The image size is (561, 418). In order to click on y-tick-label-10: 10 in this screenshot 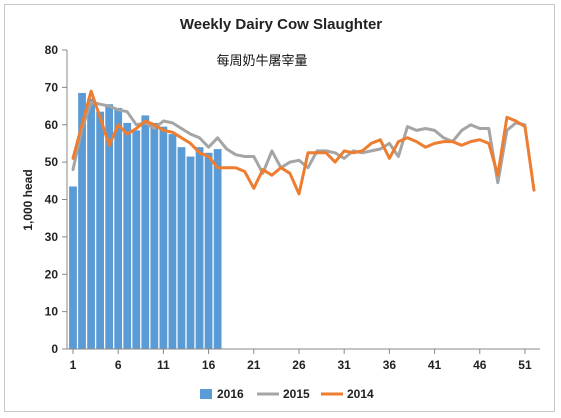, I will do `click(52, 312)`.